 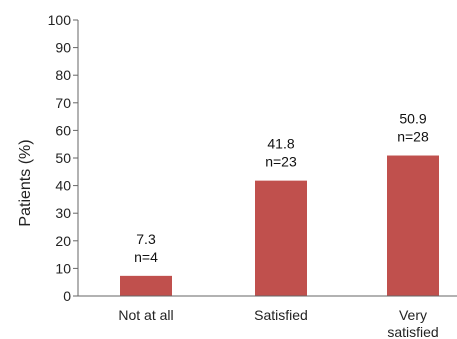 I want to click on data-label: n=4, so click(x=146, y=257).